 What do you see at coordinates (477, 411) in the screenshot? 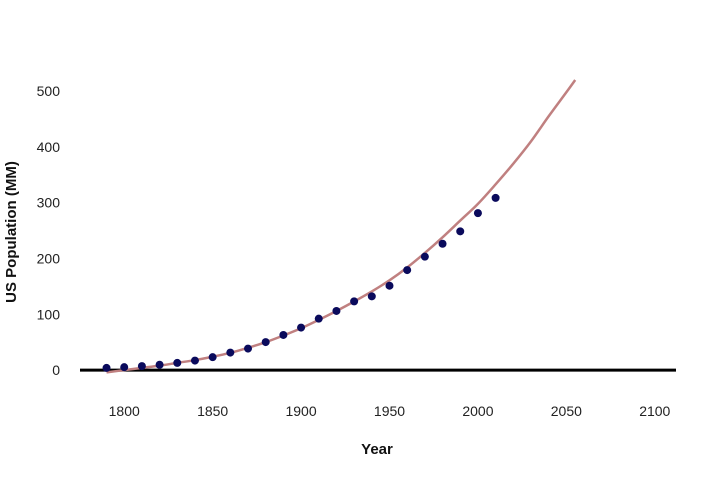
I see `x-tick-label: 2000` at bounding box center [477, 411].